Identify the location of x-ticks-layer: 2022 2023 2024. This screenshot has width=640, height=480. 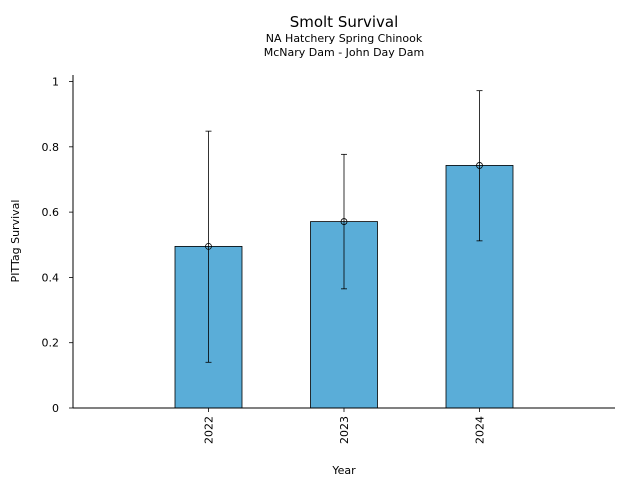
(345, 426).